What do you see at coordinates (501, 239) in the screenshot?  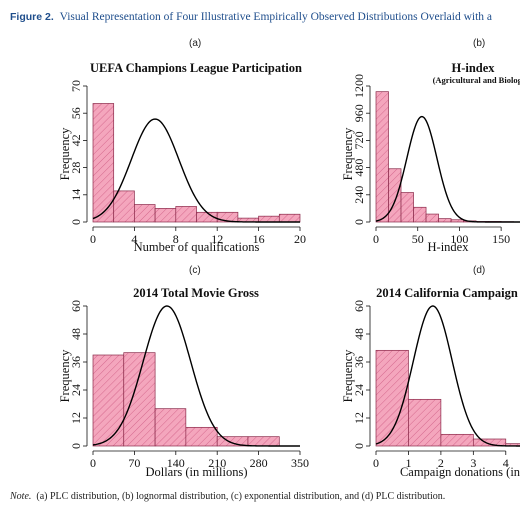 I see `x-tick-label: 150` at bounding box center [501, 239].